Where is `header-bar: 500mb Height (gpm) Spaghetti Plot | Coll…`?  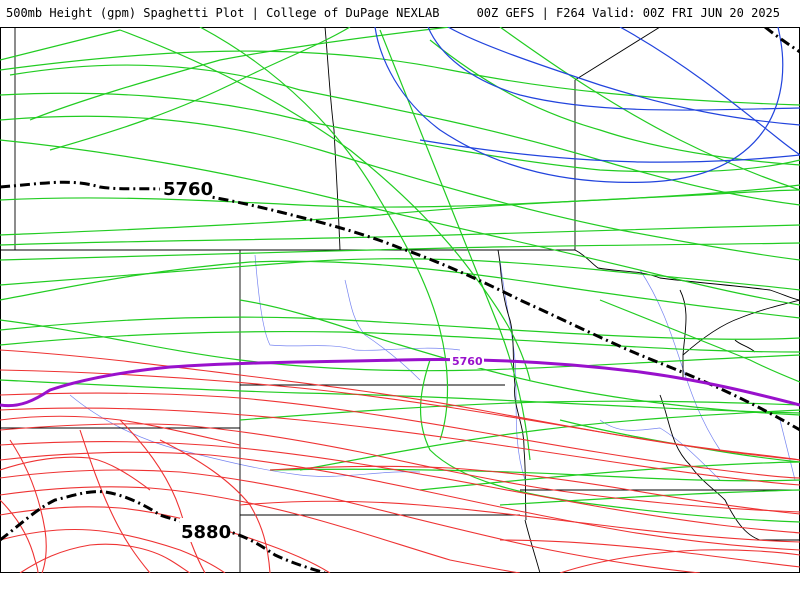 header-bar: 500mb Height (gpm) Spaghetti Plot | Coll… is located at coordinates (400, 13).